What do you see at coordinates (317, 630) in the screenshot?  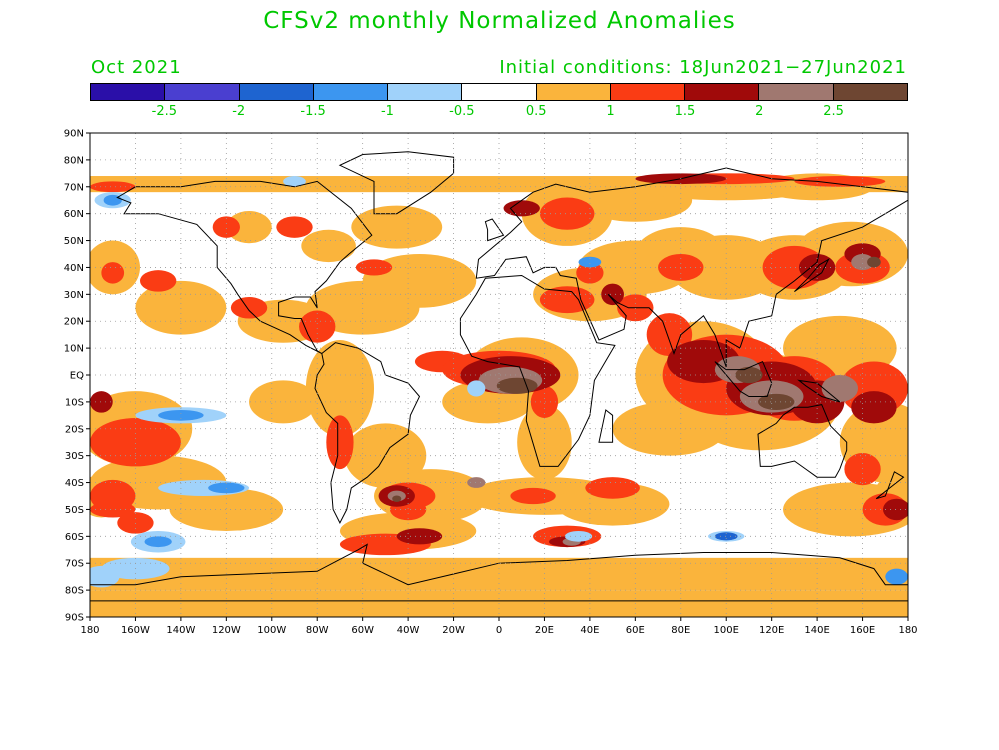 I see `lon-label: 80W` at bounding box center [317, 630].